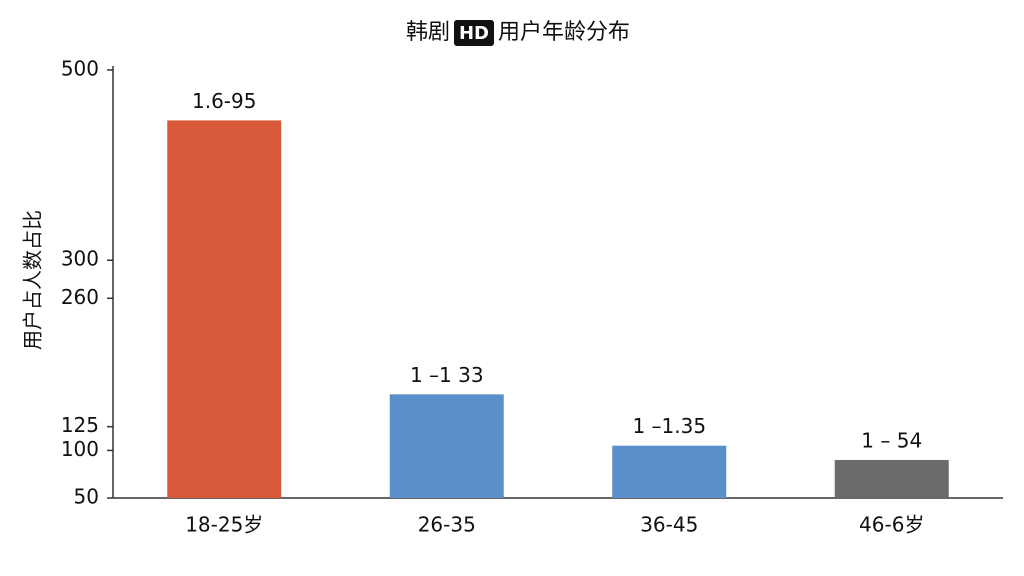 This screenshot has height=576, width=1024. Describe the element at coordinates (80, 259) in the screenshot. I see `y-tick-label: 300` at that location.